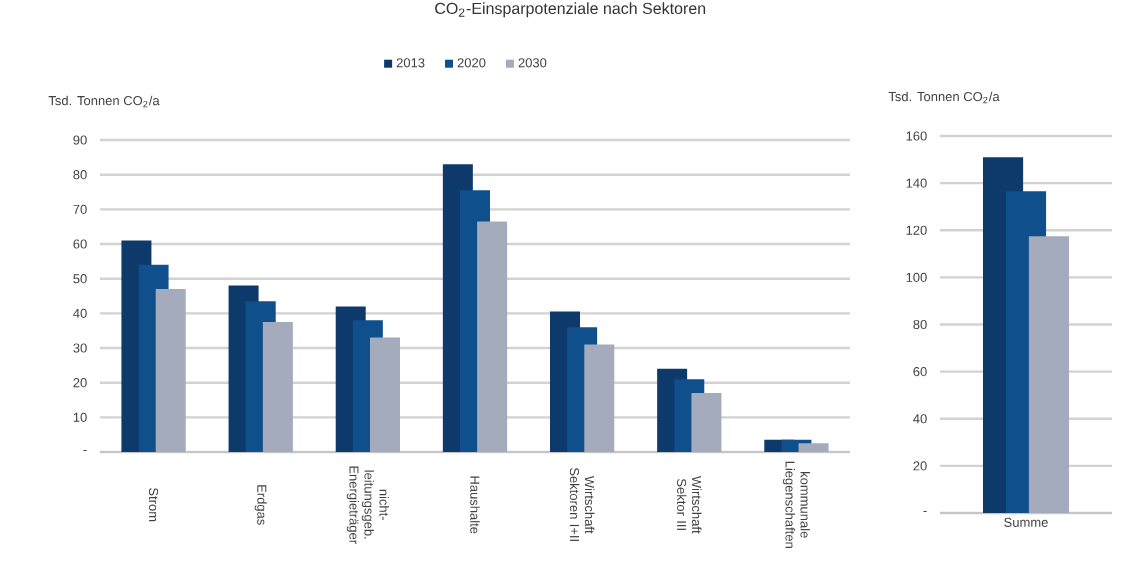  Describe the element at coordinates (80, 279) in the screenshot. I see `y-tick-label: 50` at that location.